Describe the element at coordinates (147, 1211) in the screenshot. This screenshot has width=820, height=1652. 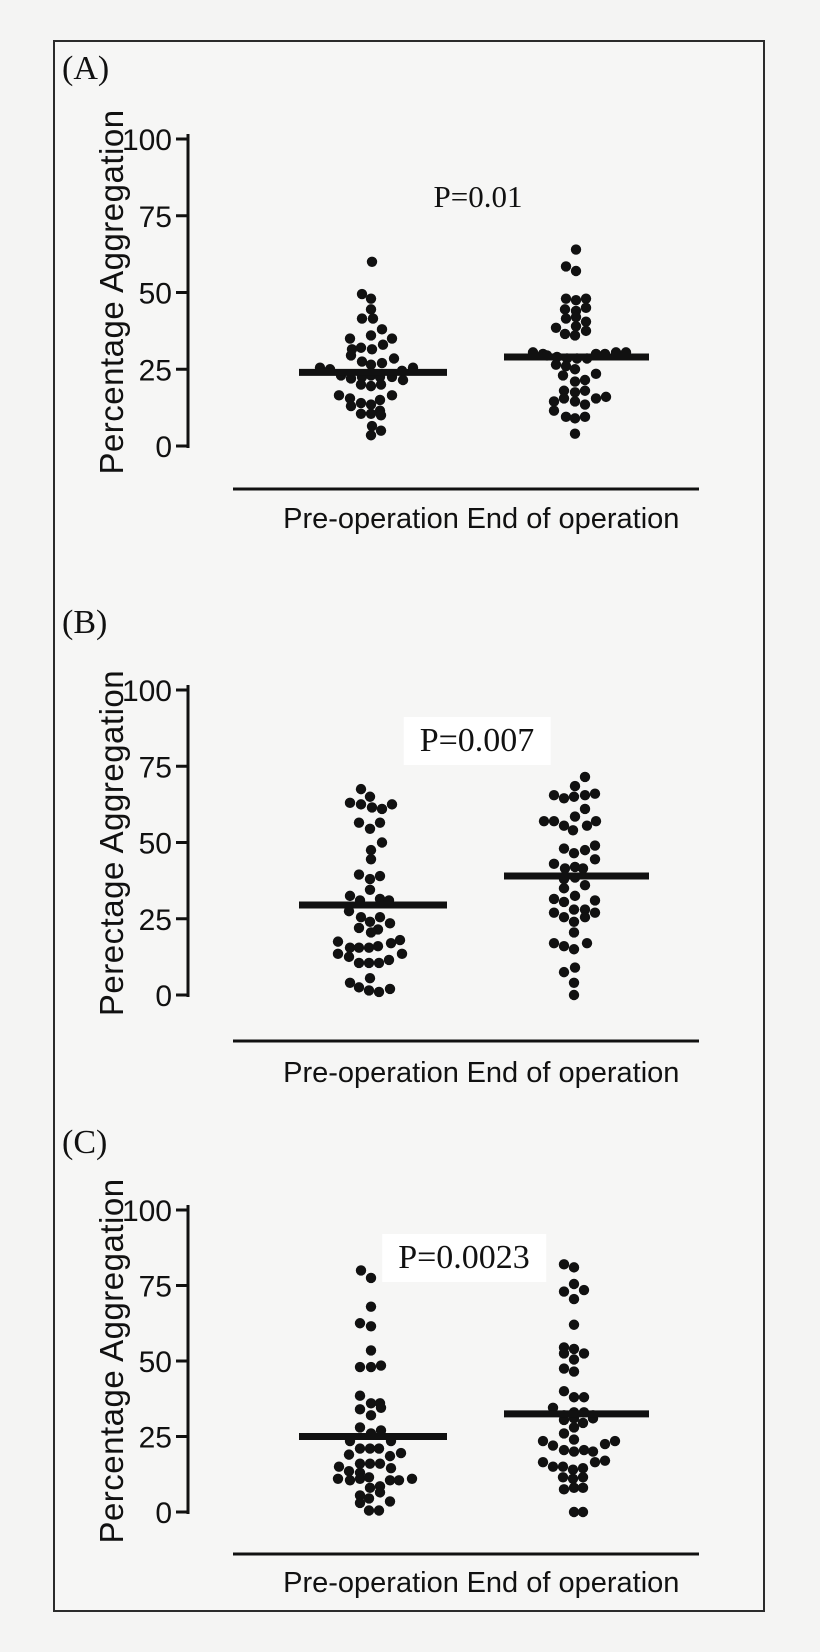
I see `y-axis-tick-label: 100` at that location.